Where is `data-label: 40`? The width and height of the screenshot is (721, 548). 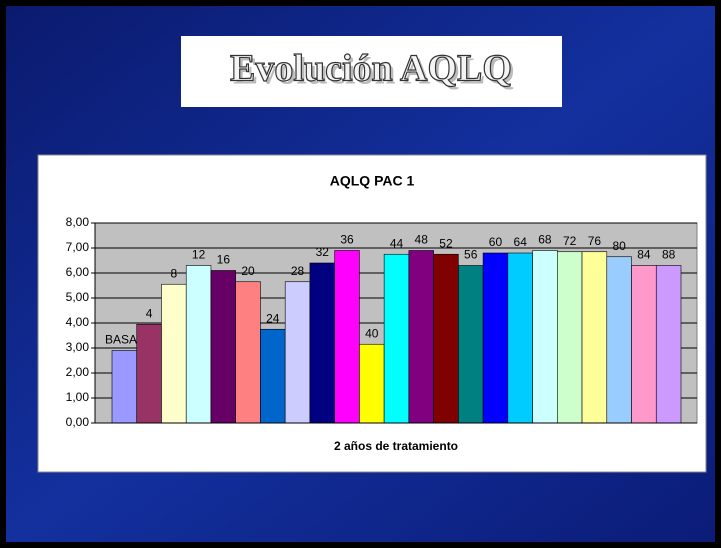 data-label: 40 is located at coordinates (372, 333).